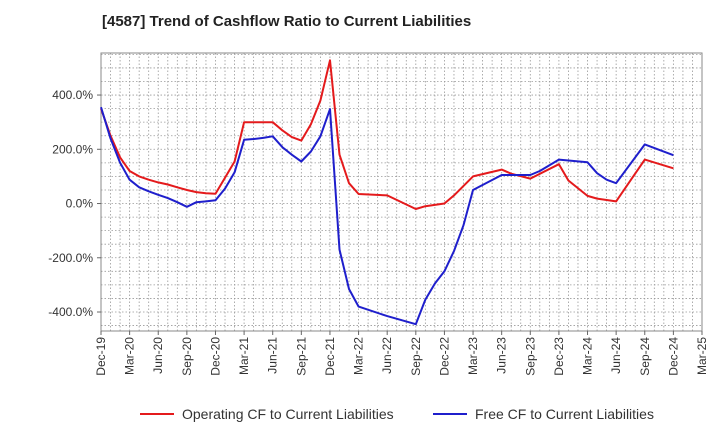 The image size is (720, 440). I want to click on x-tick-label: Sep-24, so click(645, 356).